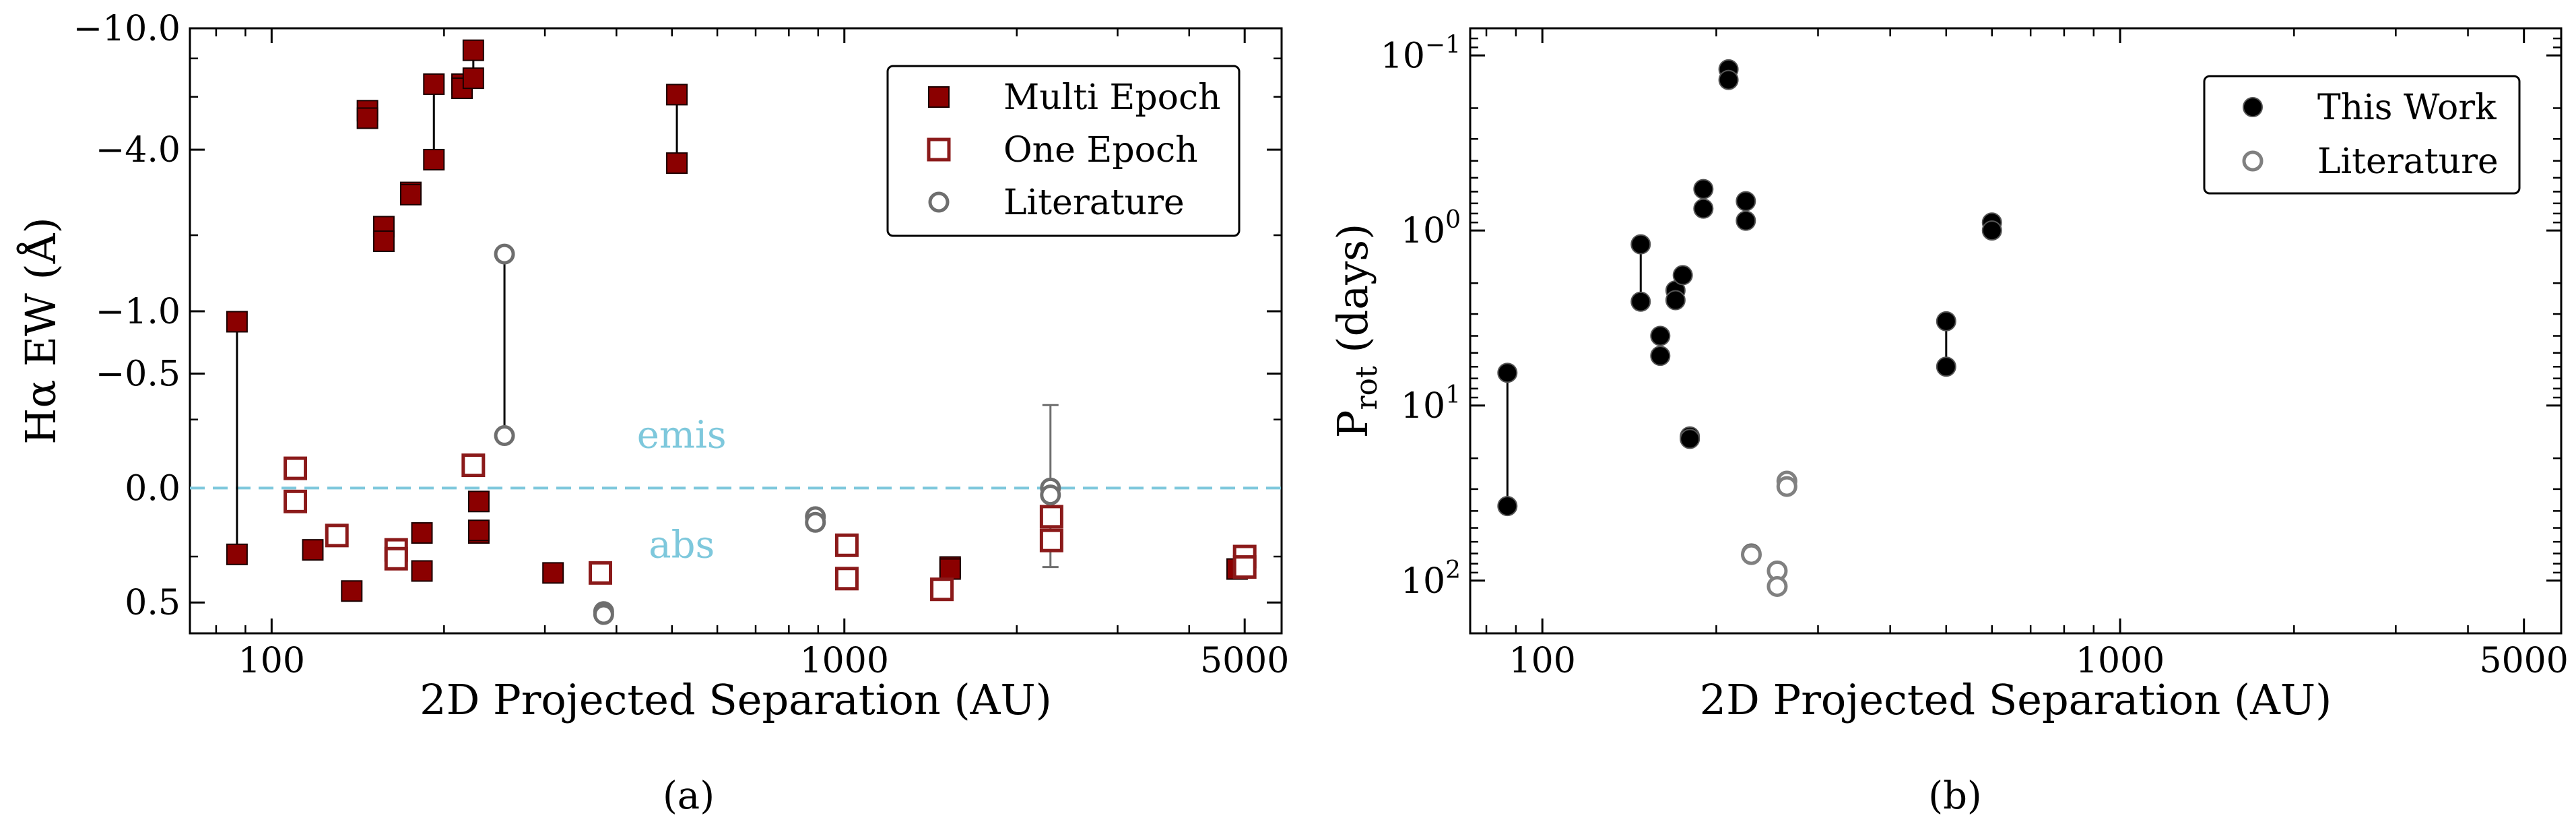  I want to click on y-tick-label: 10⁰, so click(1431, 228).